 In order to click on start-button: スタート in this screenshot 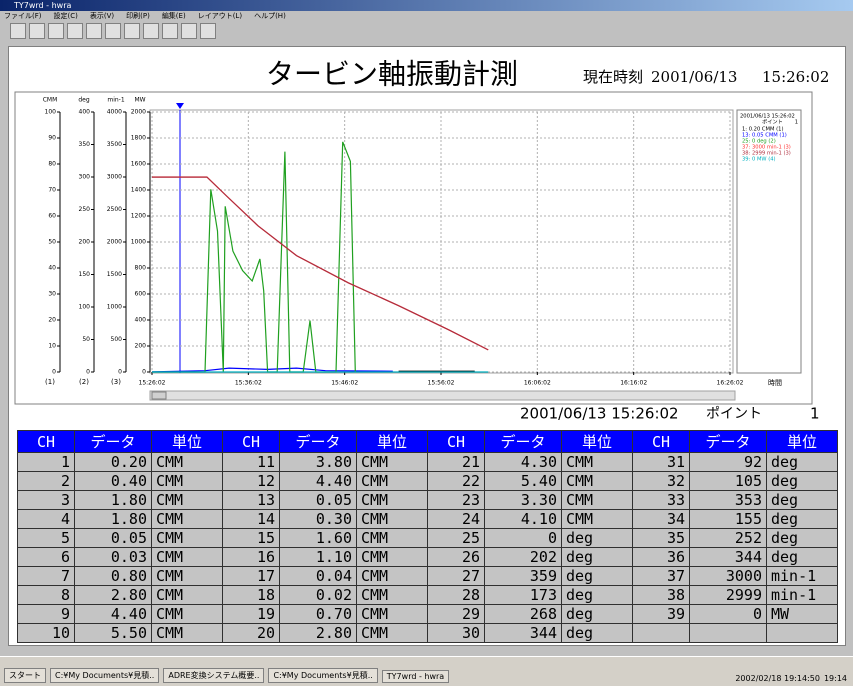, I will do `click(25, 675)`.